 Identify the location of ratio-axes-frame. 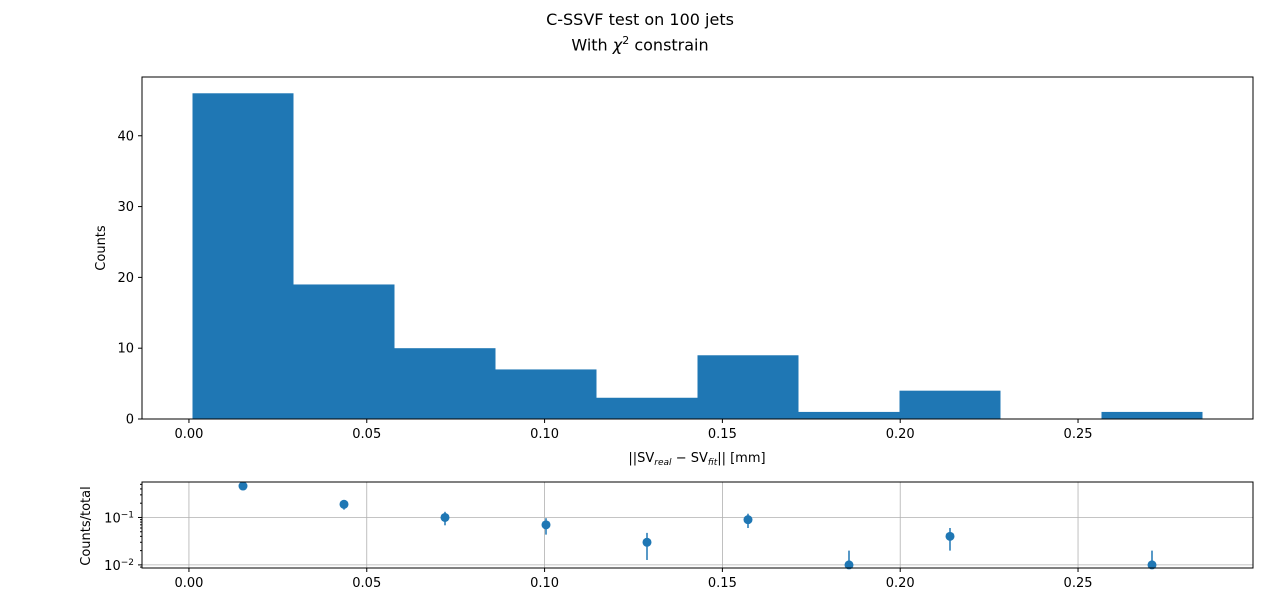
(697, 525).